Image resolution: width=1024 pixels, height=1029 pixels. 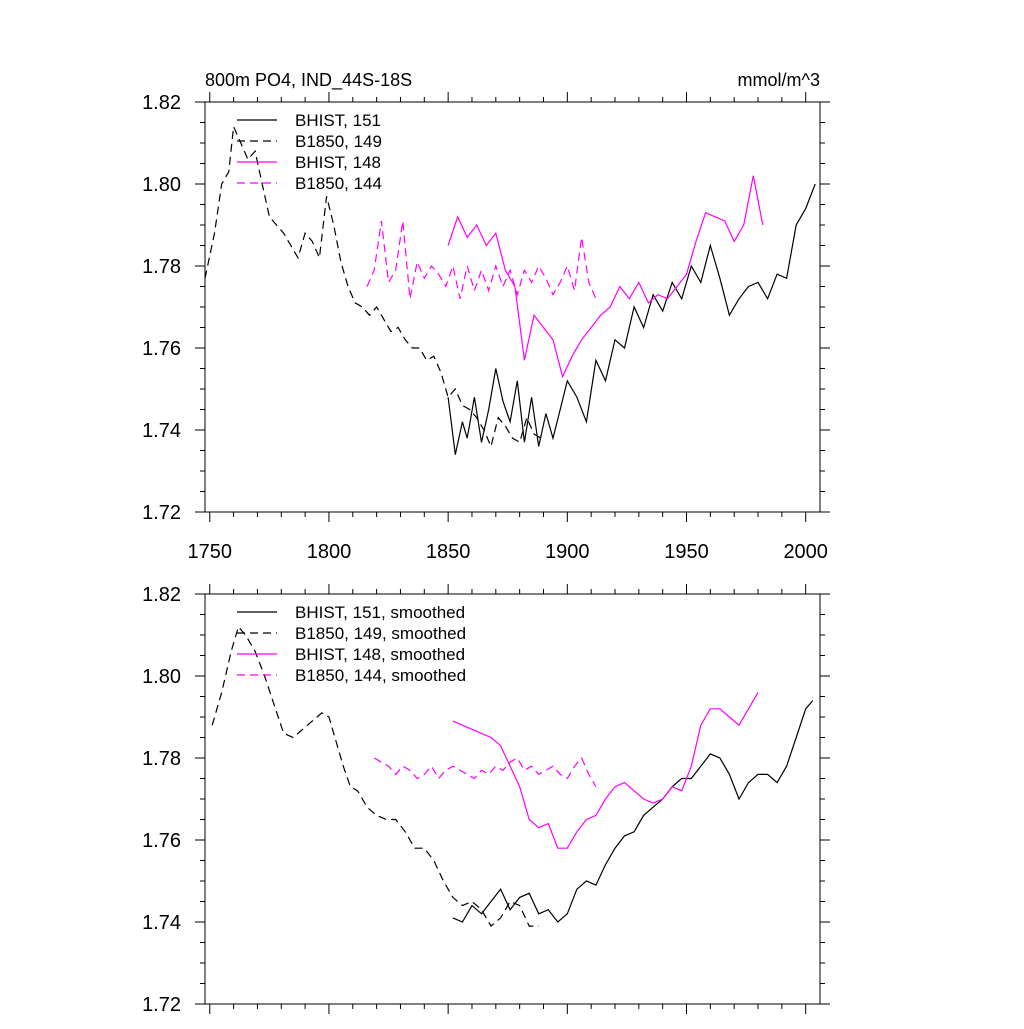 I want to click on legend-label: BHIST, 148, smoothed, so click(x=380, y=654).